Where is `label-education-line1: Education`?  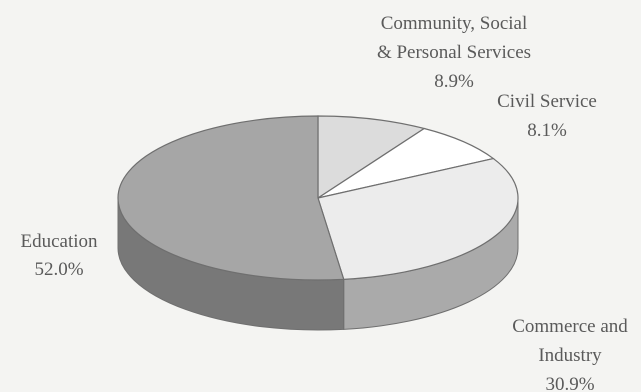 label-education-line1: Education is located at coordinates (59, 241).